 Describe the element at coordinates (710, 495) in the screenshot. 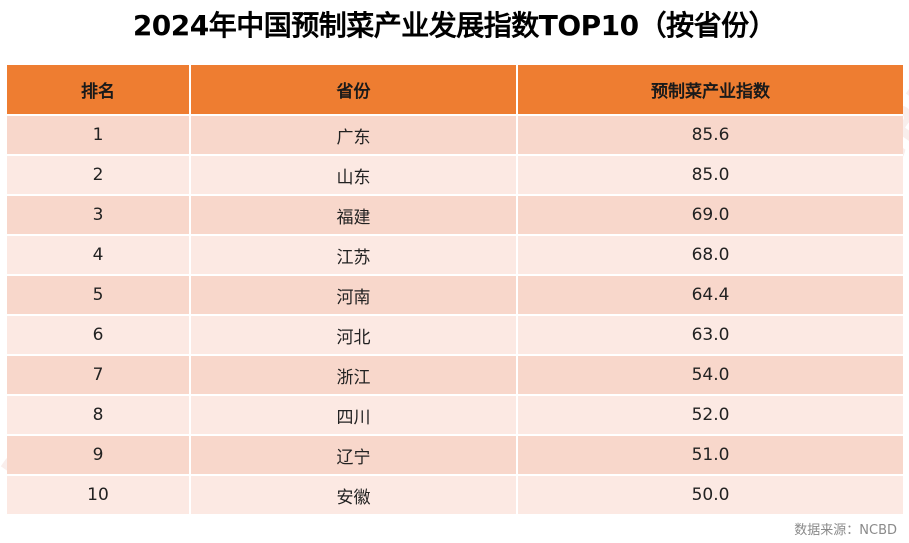

I see `index-cell: 50.0` at that location.